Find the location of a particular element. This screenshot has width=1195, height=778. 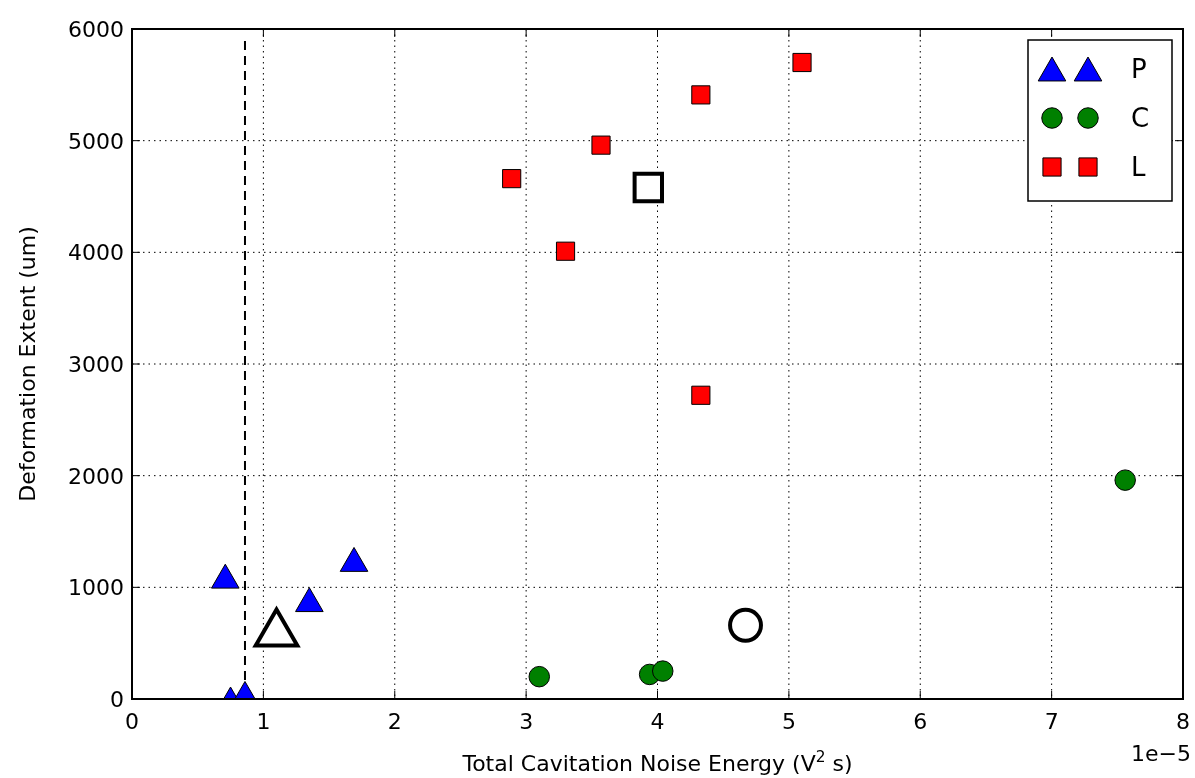

y-tick-label: 5000 is located at coordinates (96, 141).